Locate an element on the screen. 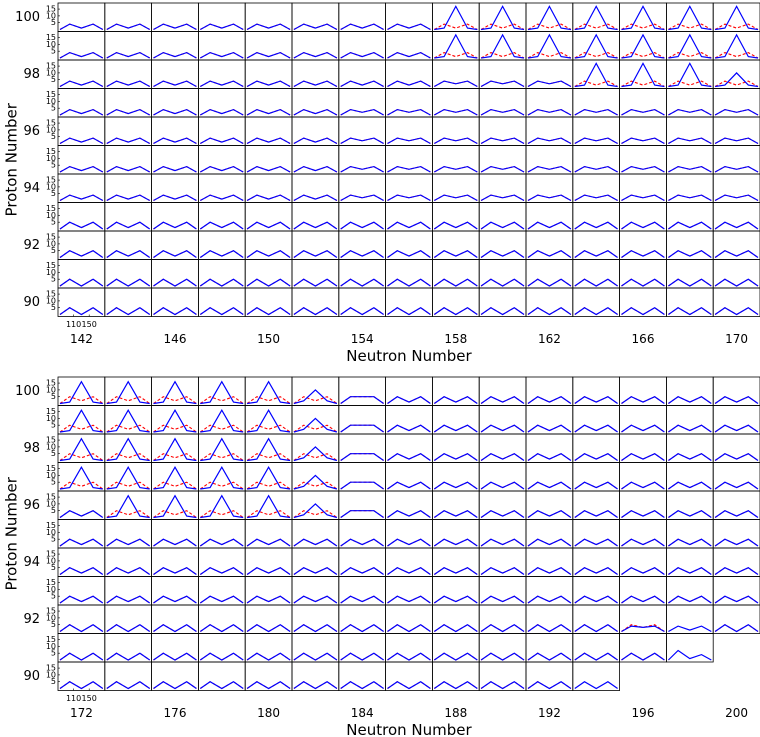  row-label: 92 is located at coordinates (31, 619).